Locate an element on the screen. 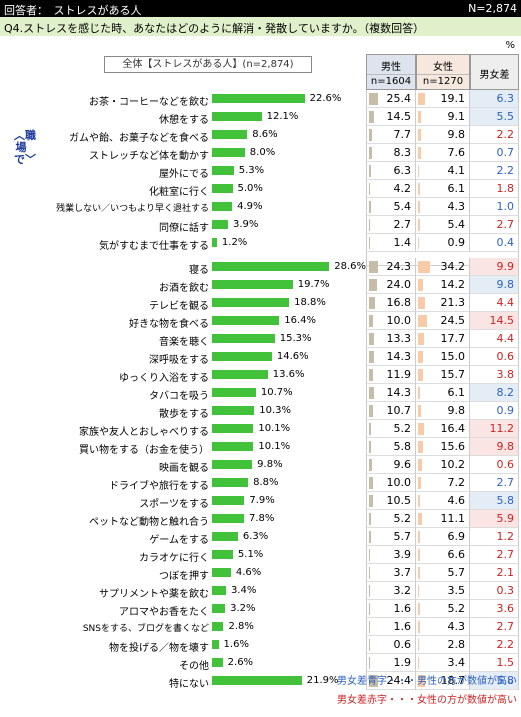 This screenshot has height=717, width=521. bar-value: 2.8% is located at coordinates (241, 626).